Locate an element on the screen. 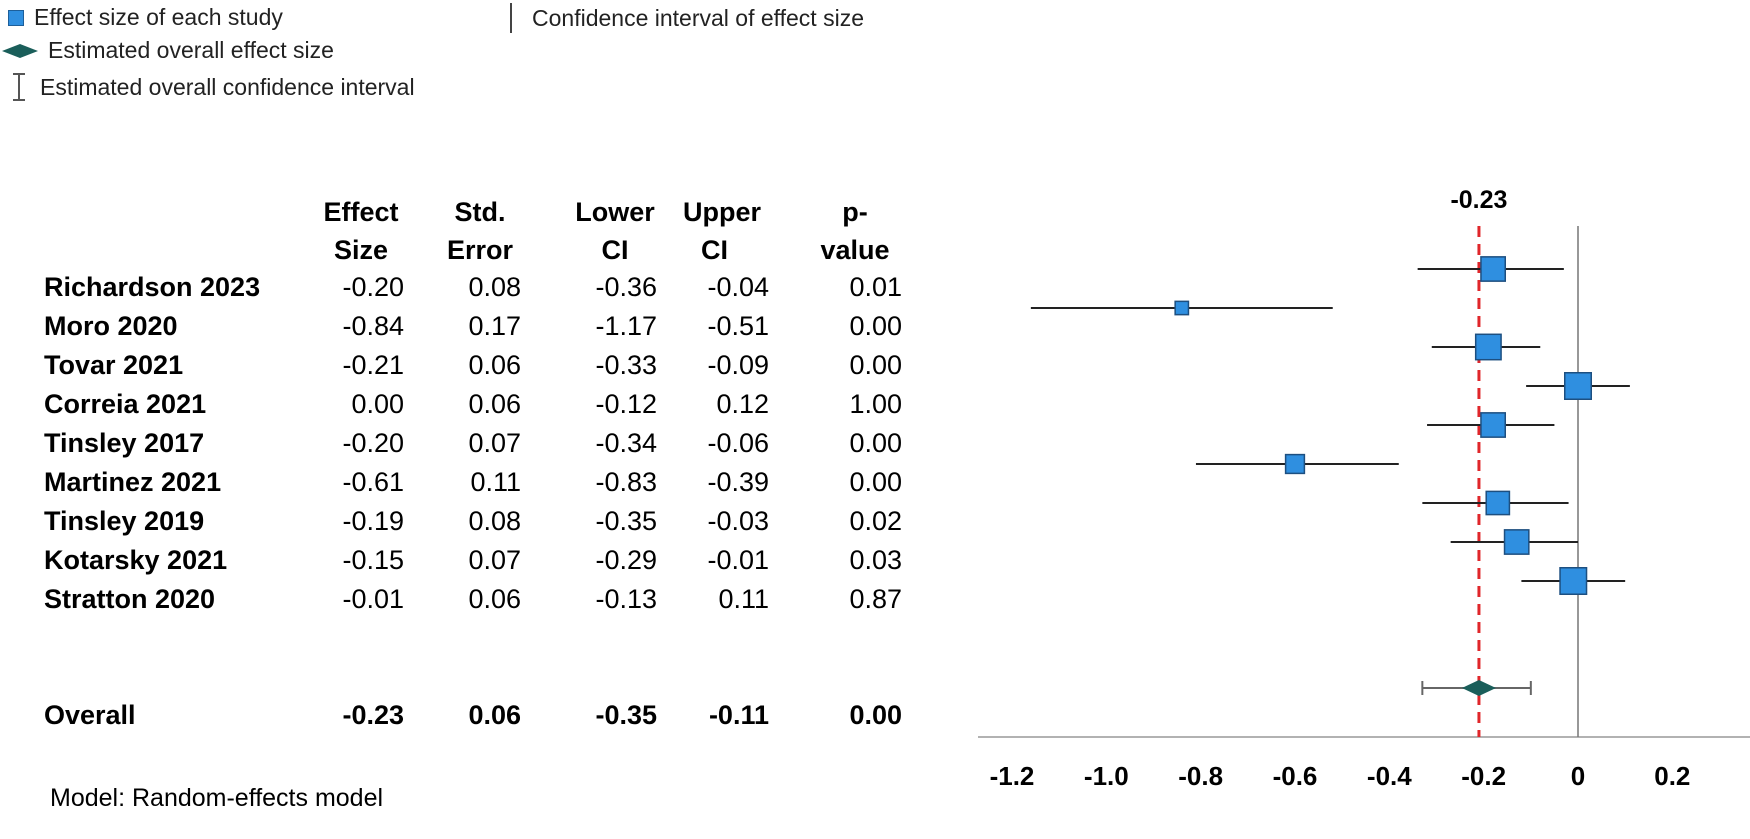 The width and height of the screenshot is (1750, 839). study-name: Correia 2021 is located at coordinates (125, 404).